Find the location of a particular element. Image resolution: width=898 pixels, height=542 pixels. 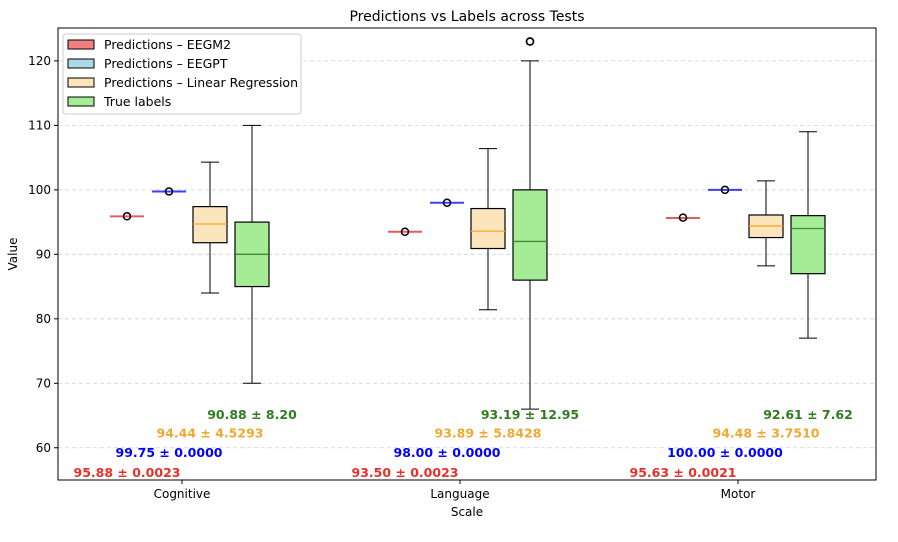

mean-std-annotation: 95.63 ± 0.0021 is located at coordinates (683, 472).